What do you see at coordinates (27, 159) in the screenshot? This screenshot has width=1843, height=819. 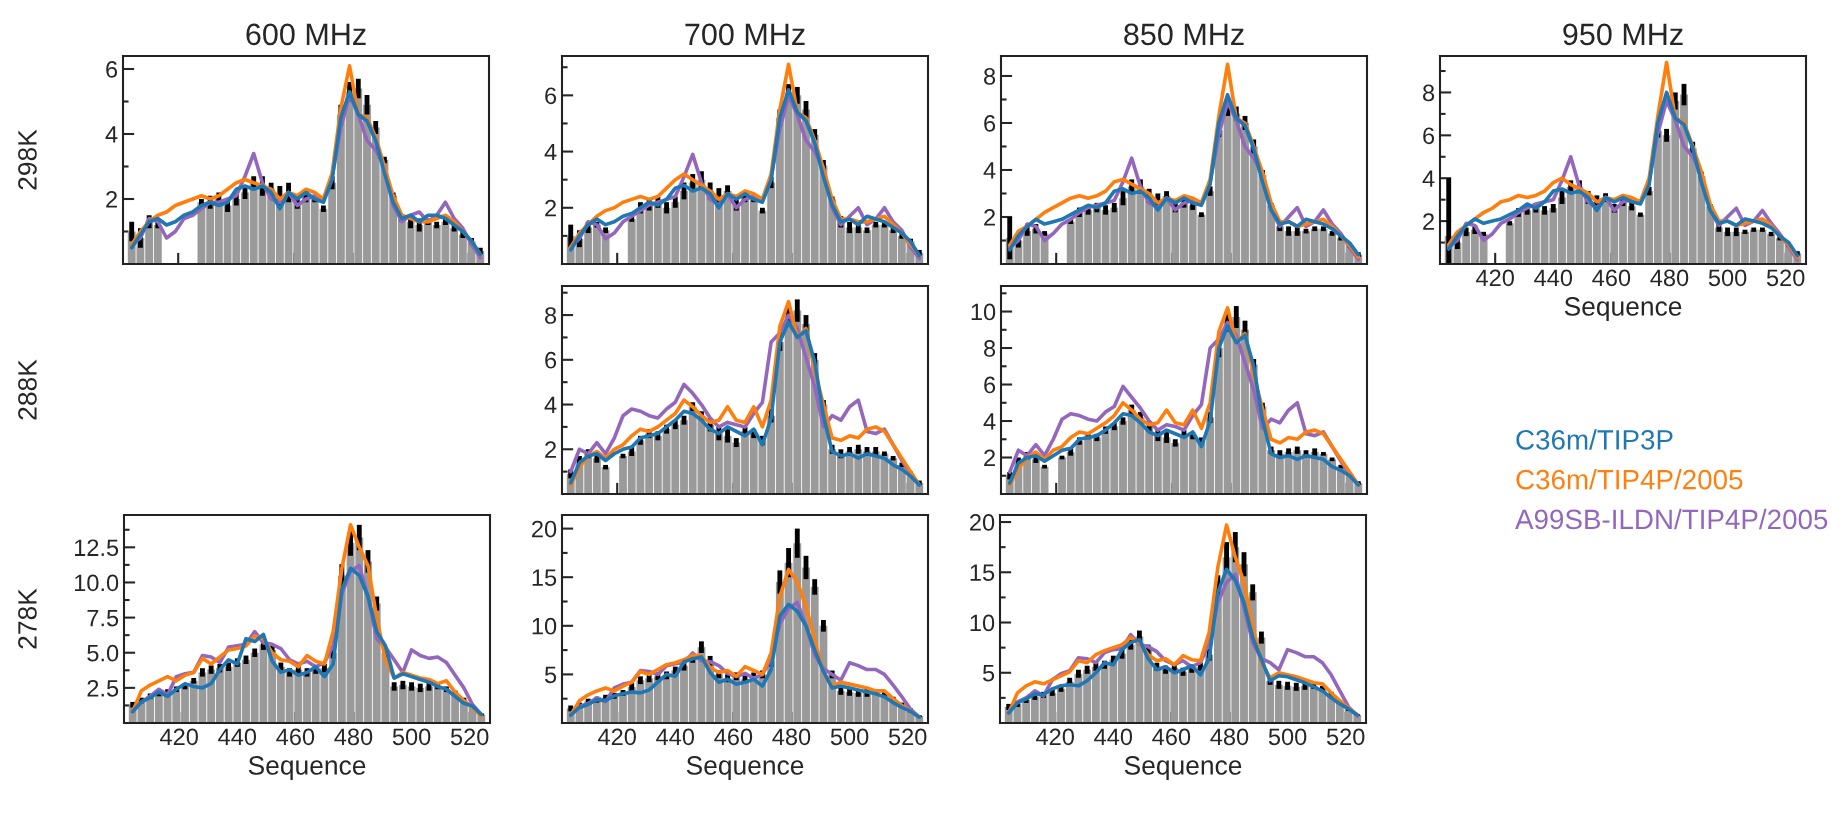 I see `y-axis-title: 298K` at bounding box center [27, 159].